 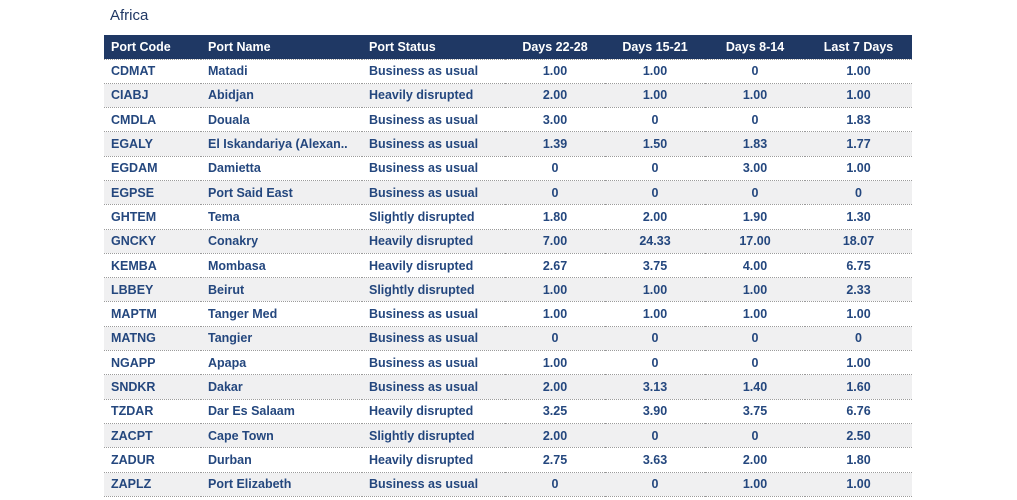 I want to click on cell-port-status: Slightly disrupted, so click(x=433, y=217).